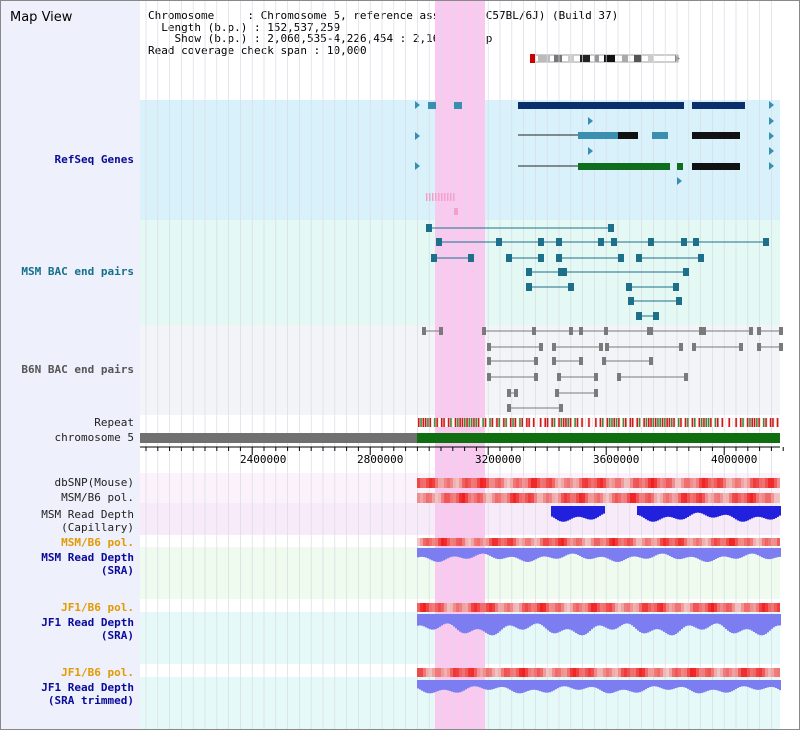 This screenshot has width=800, height=730. Describe the element at coordinates (605, 58) in the screenshot. I see `chromosome-ideogram` at that location.